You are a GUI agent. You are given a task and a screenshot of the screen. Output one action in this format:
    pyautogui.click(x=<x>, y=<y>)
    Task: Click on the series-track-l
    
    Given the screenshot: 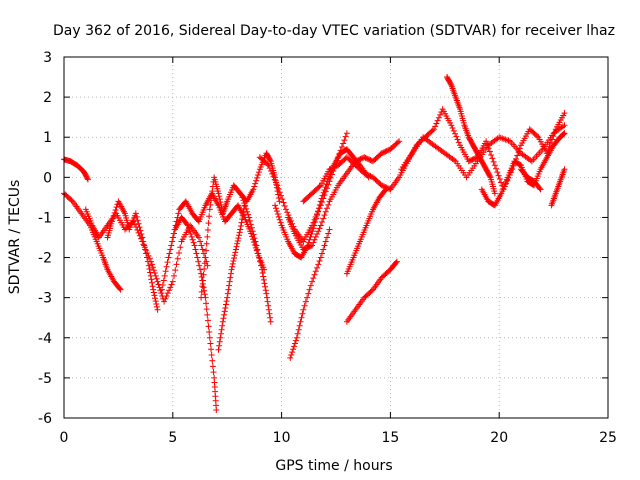 What is the action you would take?
    pyautogui.click(x=310, y=293)
    